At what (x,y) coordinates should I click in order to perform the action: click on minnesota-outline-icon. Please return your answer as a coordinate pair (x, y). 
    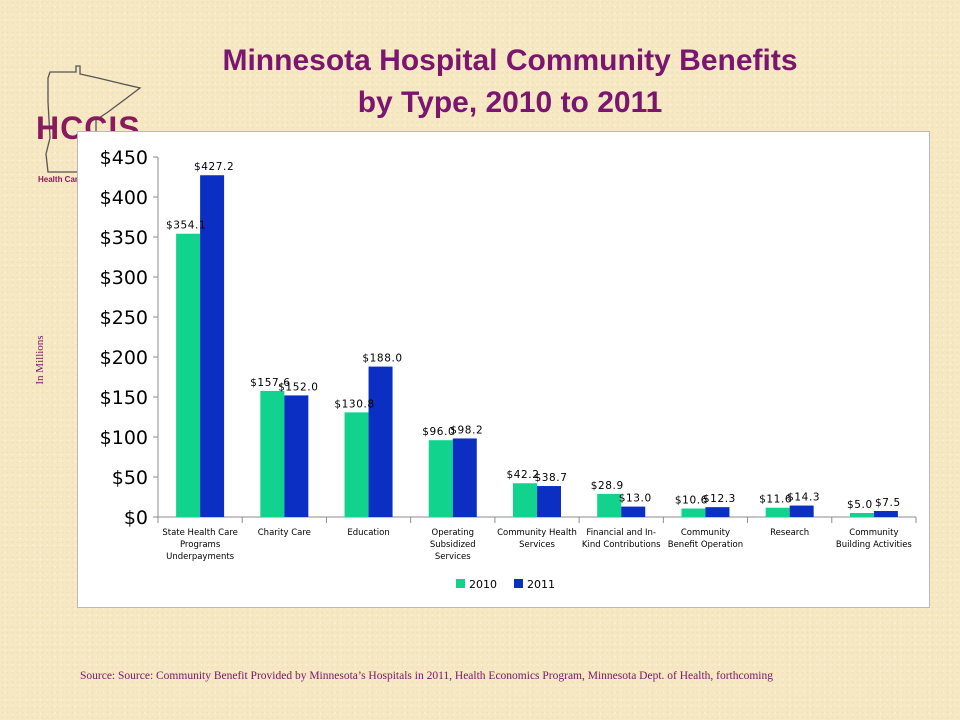
    Looking at the image, I should click on (93, 119).